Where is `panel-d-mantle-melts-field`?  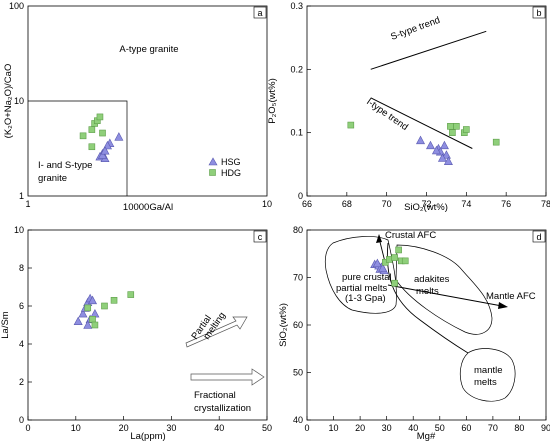
panel-d-mantle-melts-field is located at coordinates (487, 375).